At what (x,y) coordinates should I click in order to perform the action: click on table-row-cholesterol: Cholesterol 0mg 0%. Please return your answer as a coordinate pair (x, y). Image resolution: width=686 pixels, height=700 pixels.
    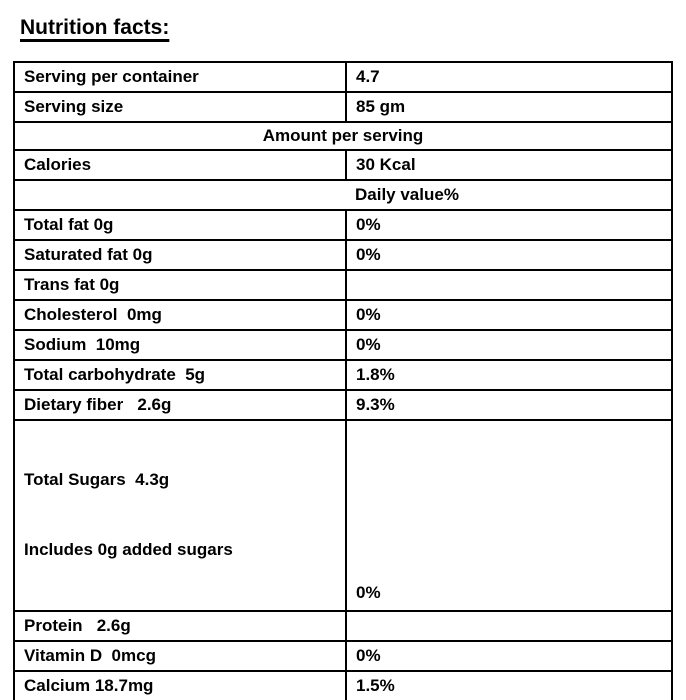
    Looking at the image, I should click on (343, 315).